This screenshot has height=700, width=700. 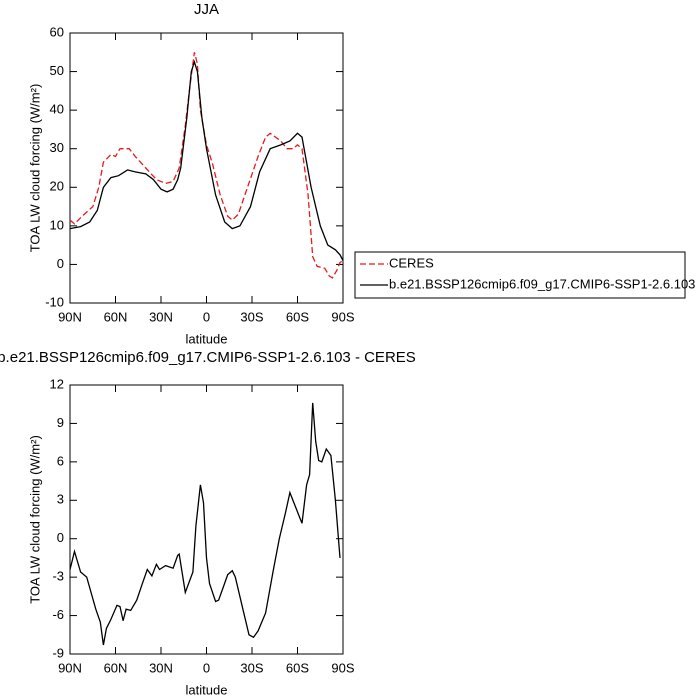 I want to click on y-tick-label: 40, so click(x=57, y=109).